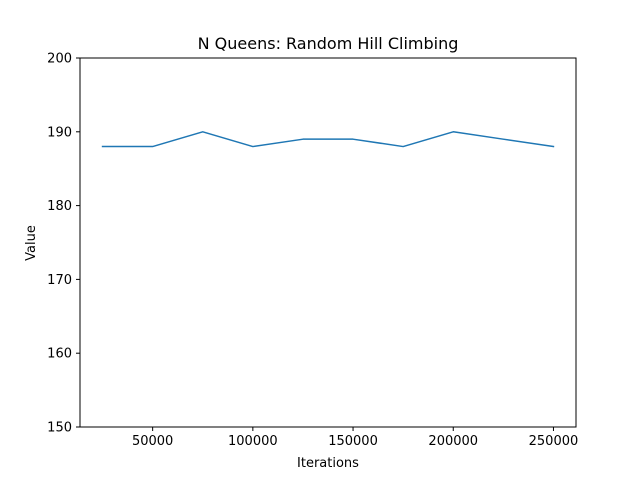 This screenshot has width=640, height=480. What do you see at coordinates (59, 280) in the screenshot?
I see `y-tick-label: 170` at bounding box center [59, 280].